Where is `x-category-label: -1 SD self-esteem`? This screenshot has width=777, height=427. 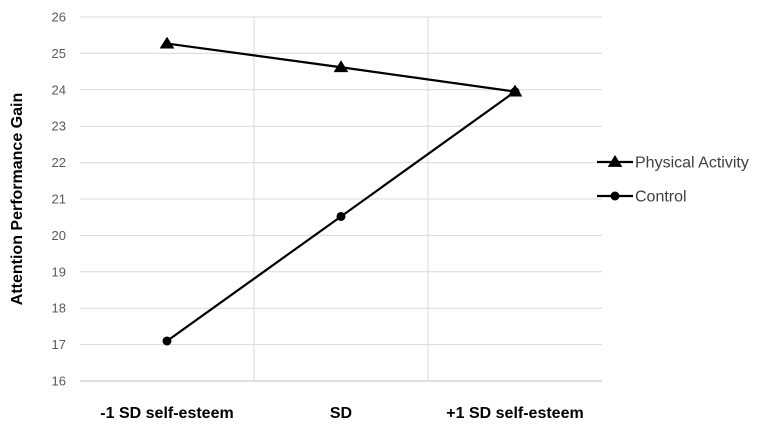
x-category-label: -1 SD self-esteem is located at coordinates (166, 413).